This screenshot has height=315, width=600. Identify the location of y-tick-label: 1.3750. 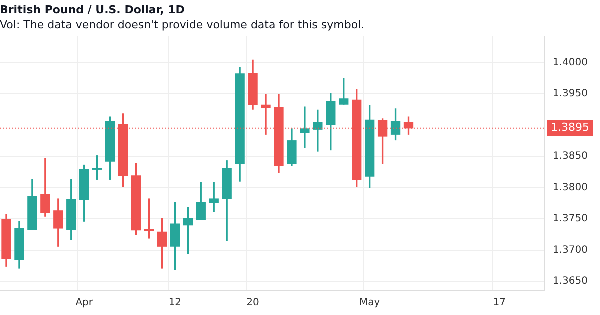
(570, 219).